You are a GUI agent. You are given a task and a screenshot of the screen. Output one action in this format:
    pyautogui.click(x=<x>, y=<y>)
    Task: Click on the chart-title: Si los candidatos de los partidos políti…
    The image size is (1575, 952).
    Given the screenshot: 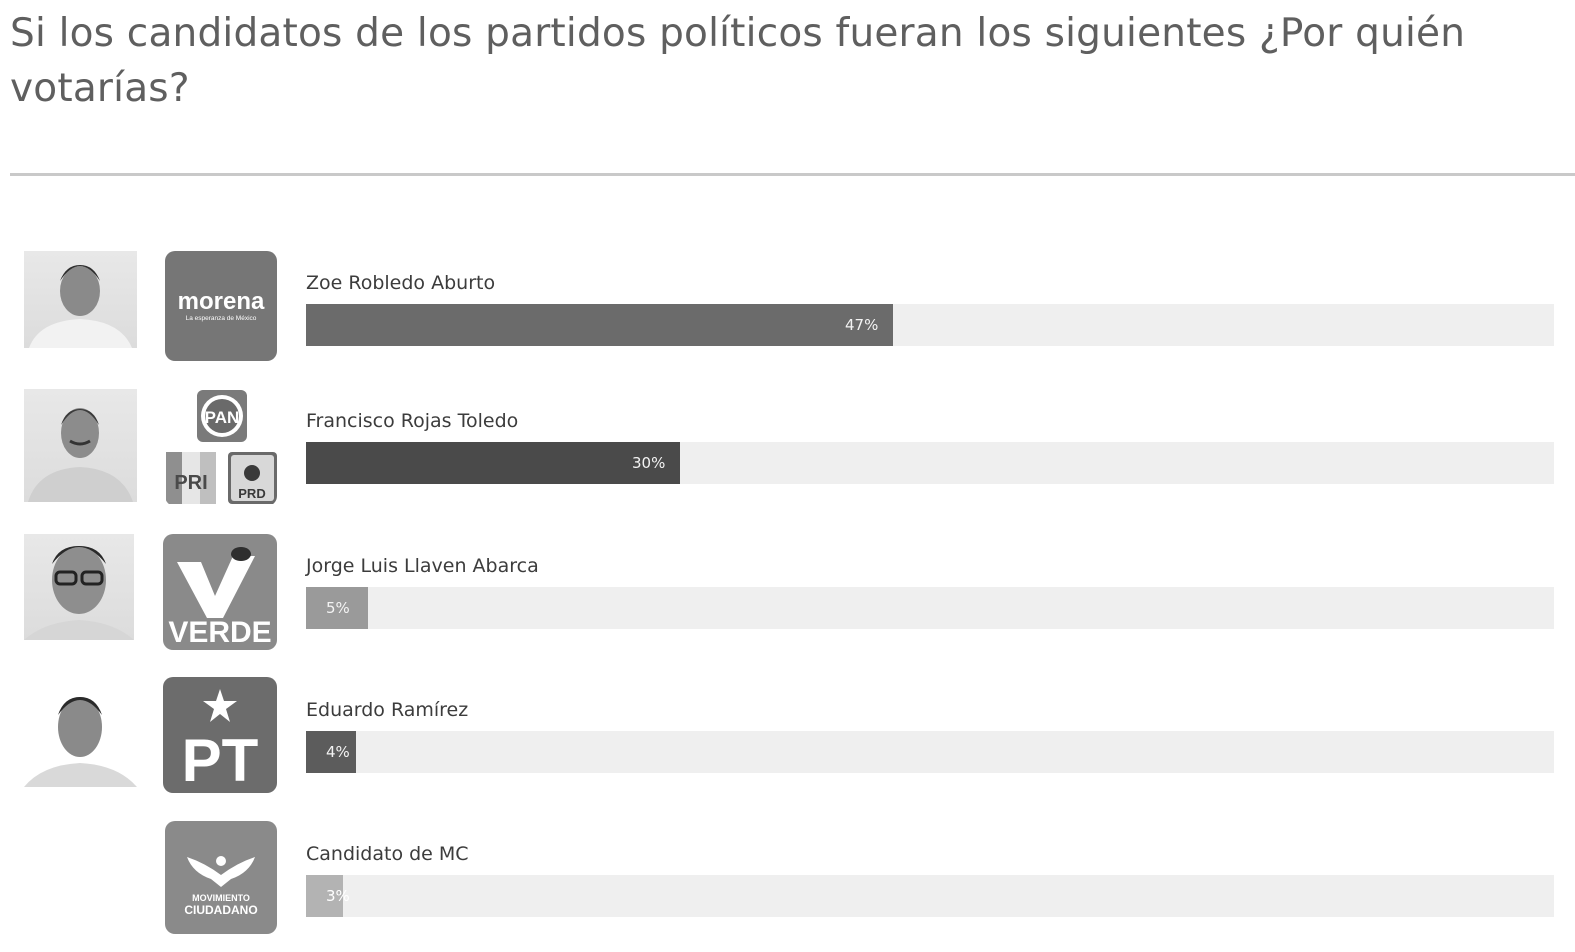 What is the action you would take?
    pyautogui.click(x=738, y=61)
    